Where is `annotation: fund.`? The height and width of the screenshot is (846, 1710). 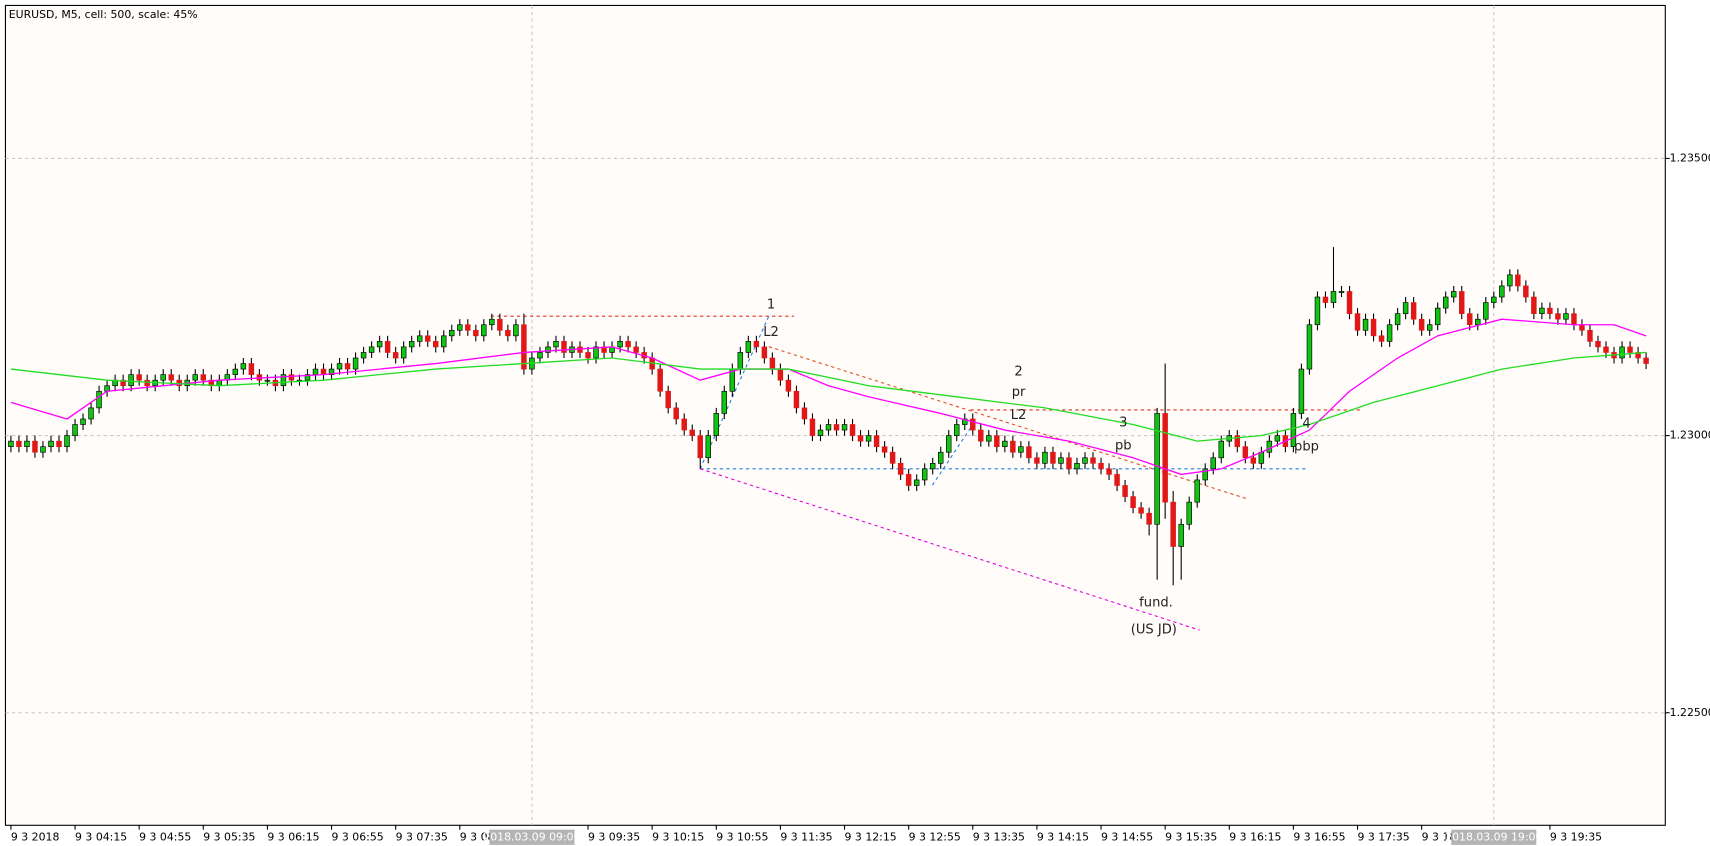 annotation: fund. is located at coordinates (1156, 602).